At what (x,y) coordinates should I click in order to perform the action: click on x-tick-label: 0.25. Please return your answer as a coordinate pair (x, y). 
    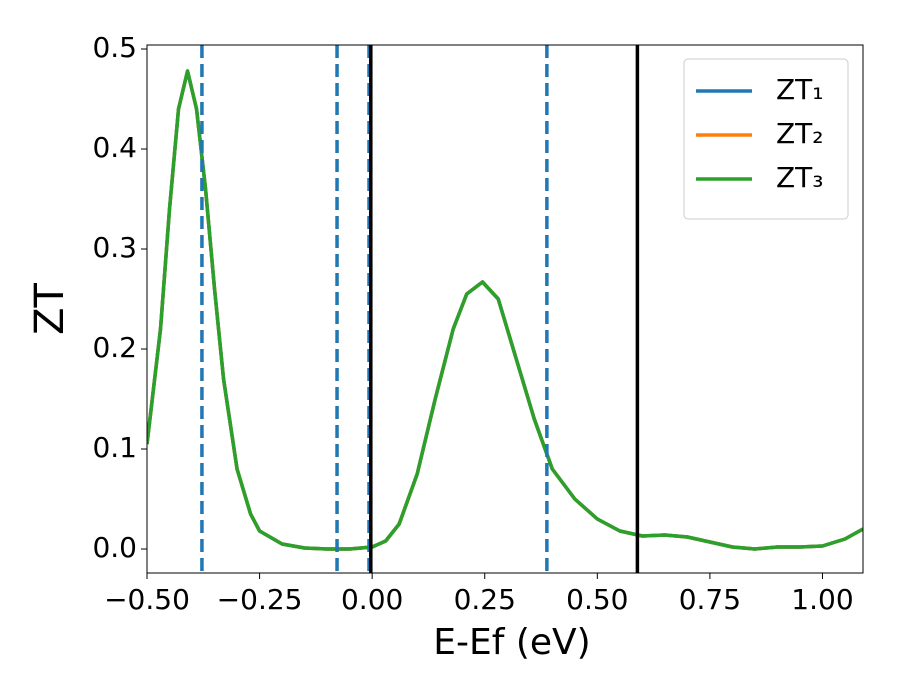
    Looking at the image, I should click on (485, 599).